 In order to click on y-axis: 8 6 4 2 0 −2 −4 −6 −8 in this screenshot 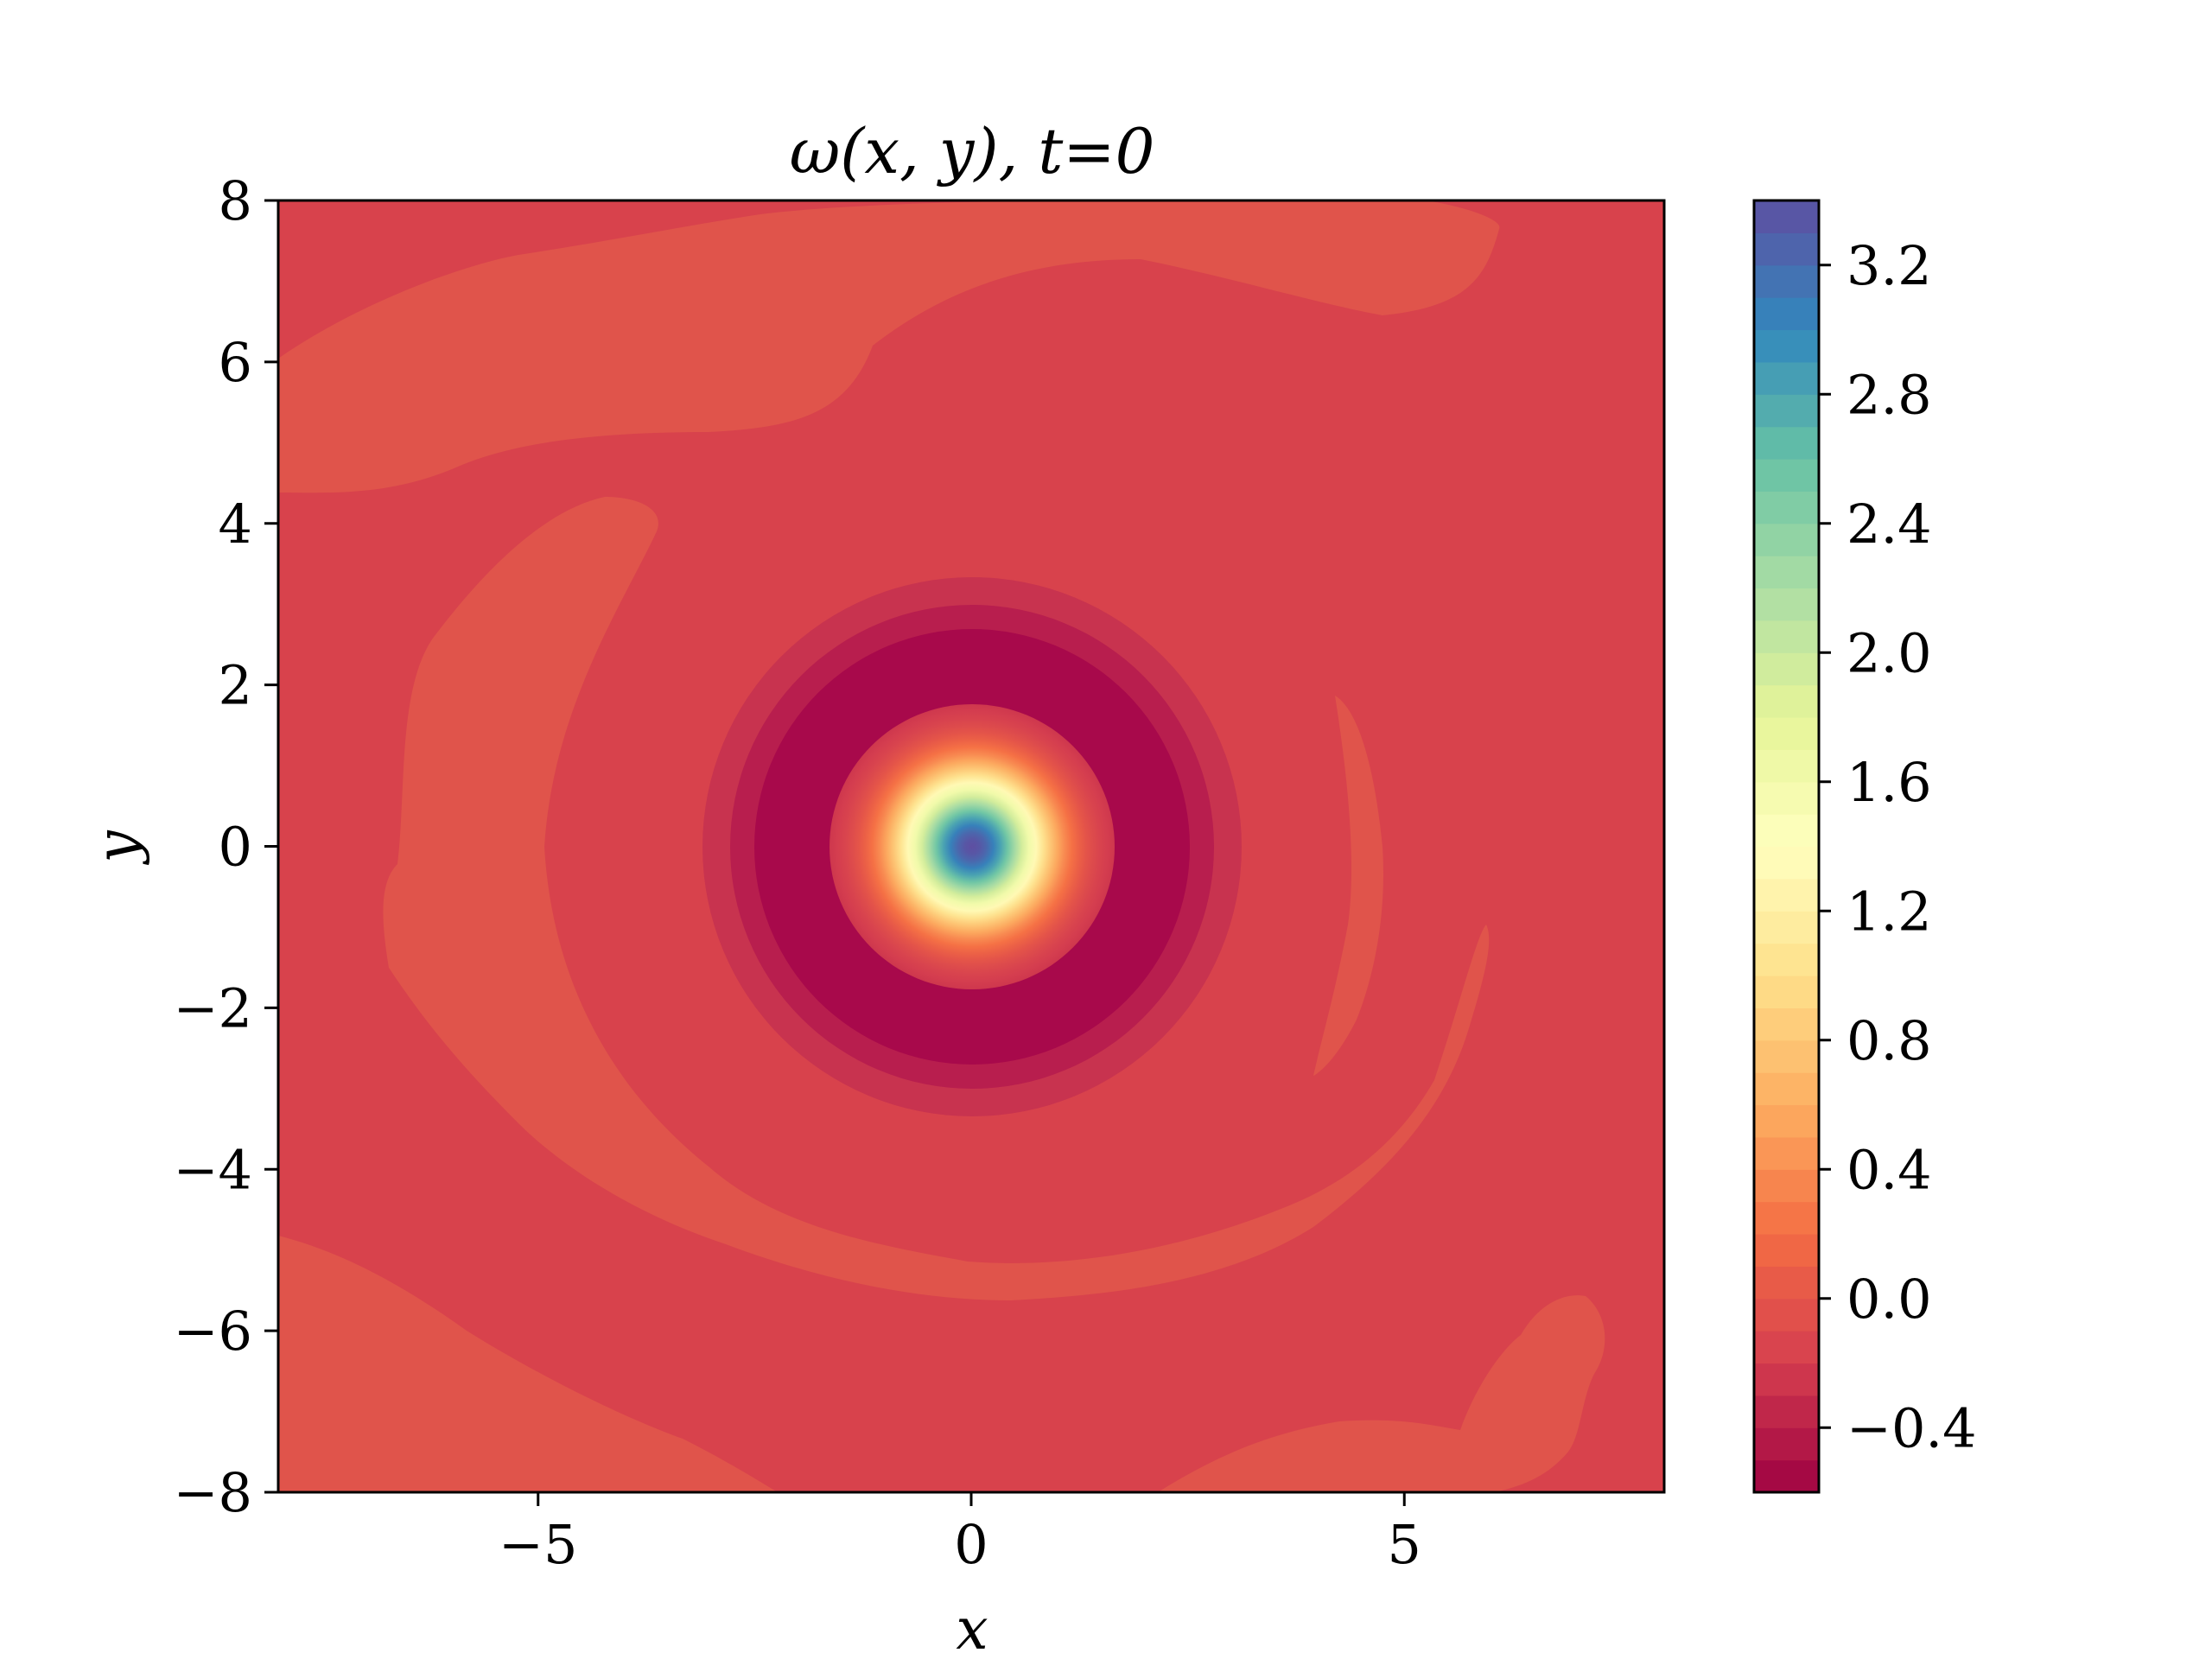, I will do `click(226, 846)`.